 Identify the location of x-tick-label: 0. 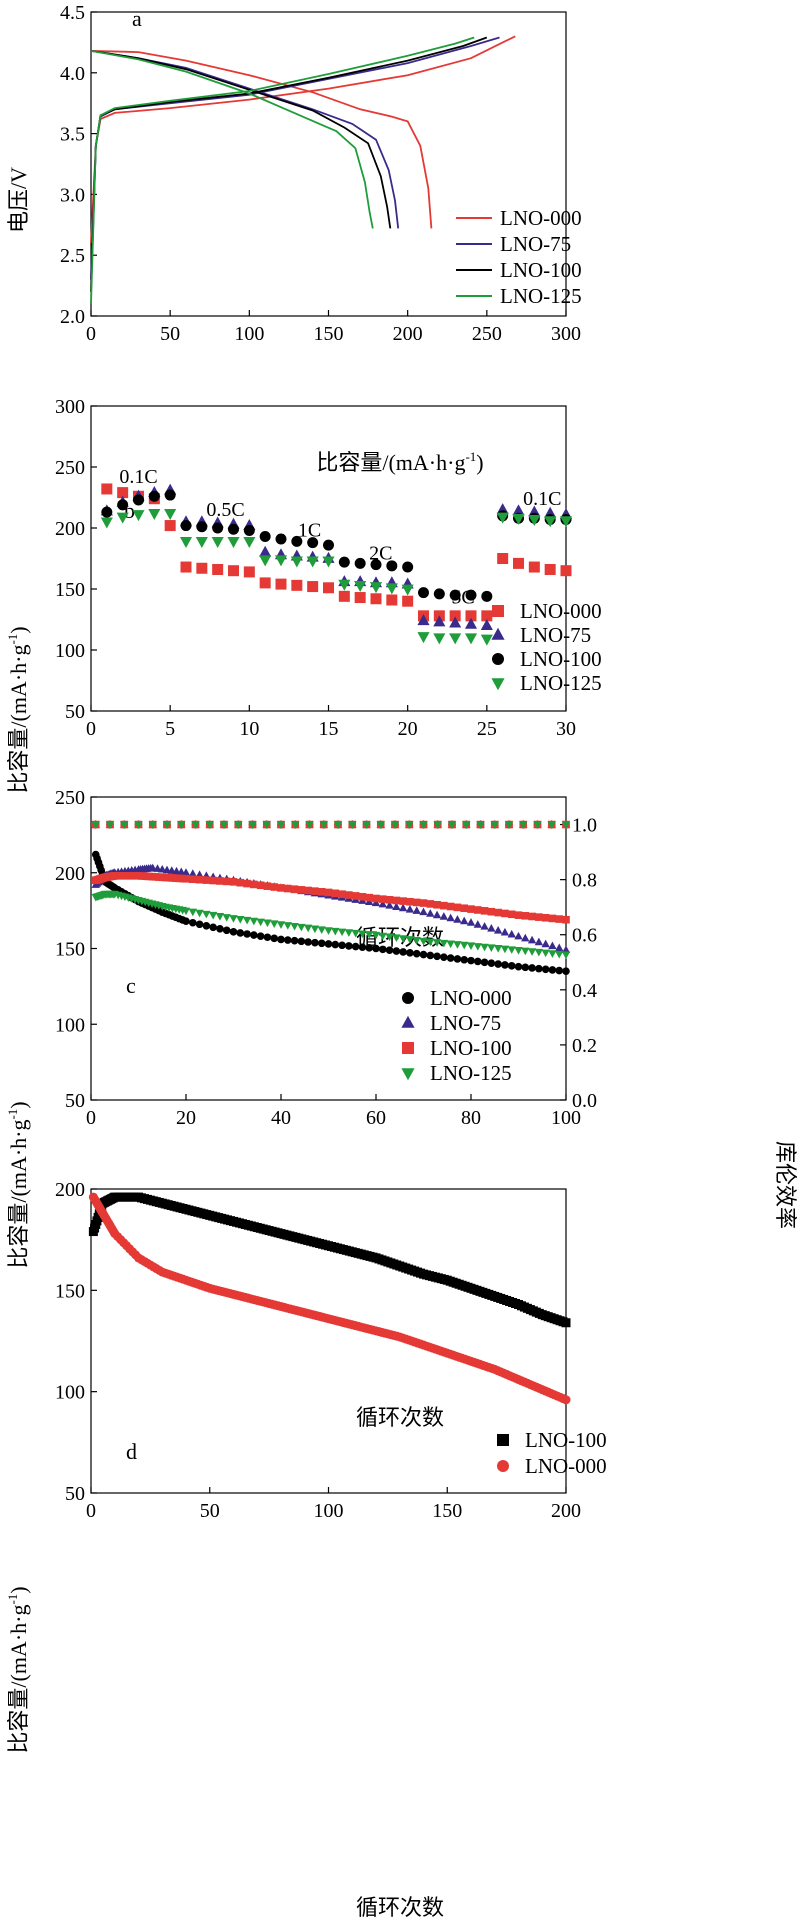
(91, 1511).